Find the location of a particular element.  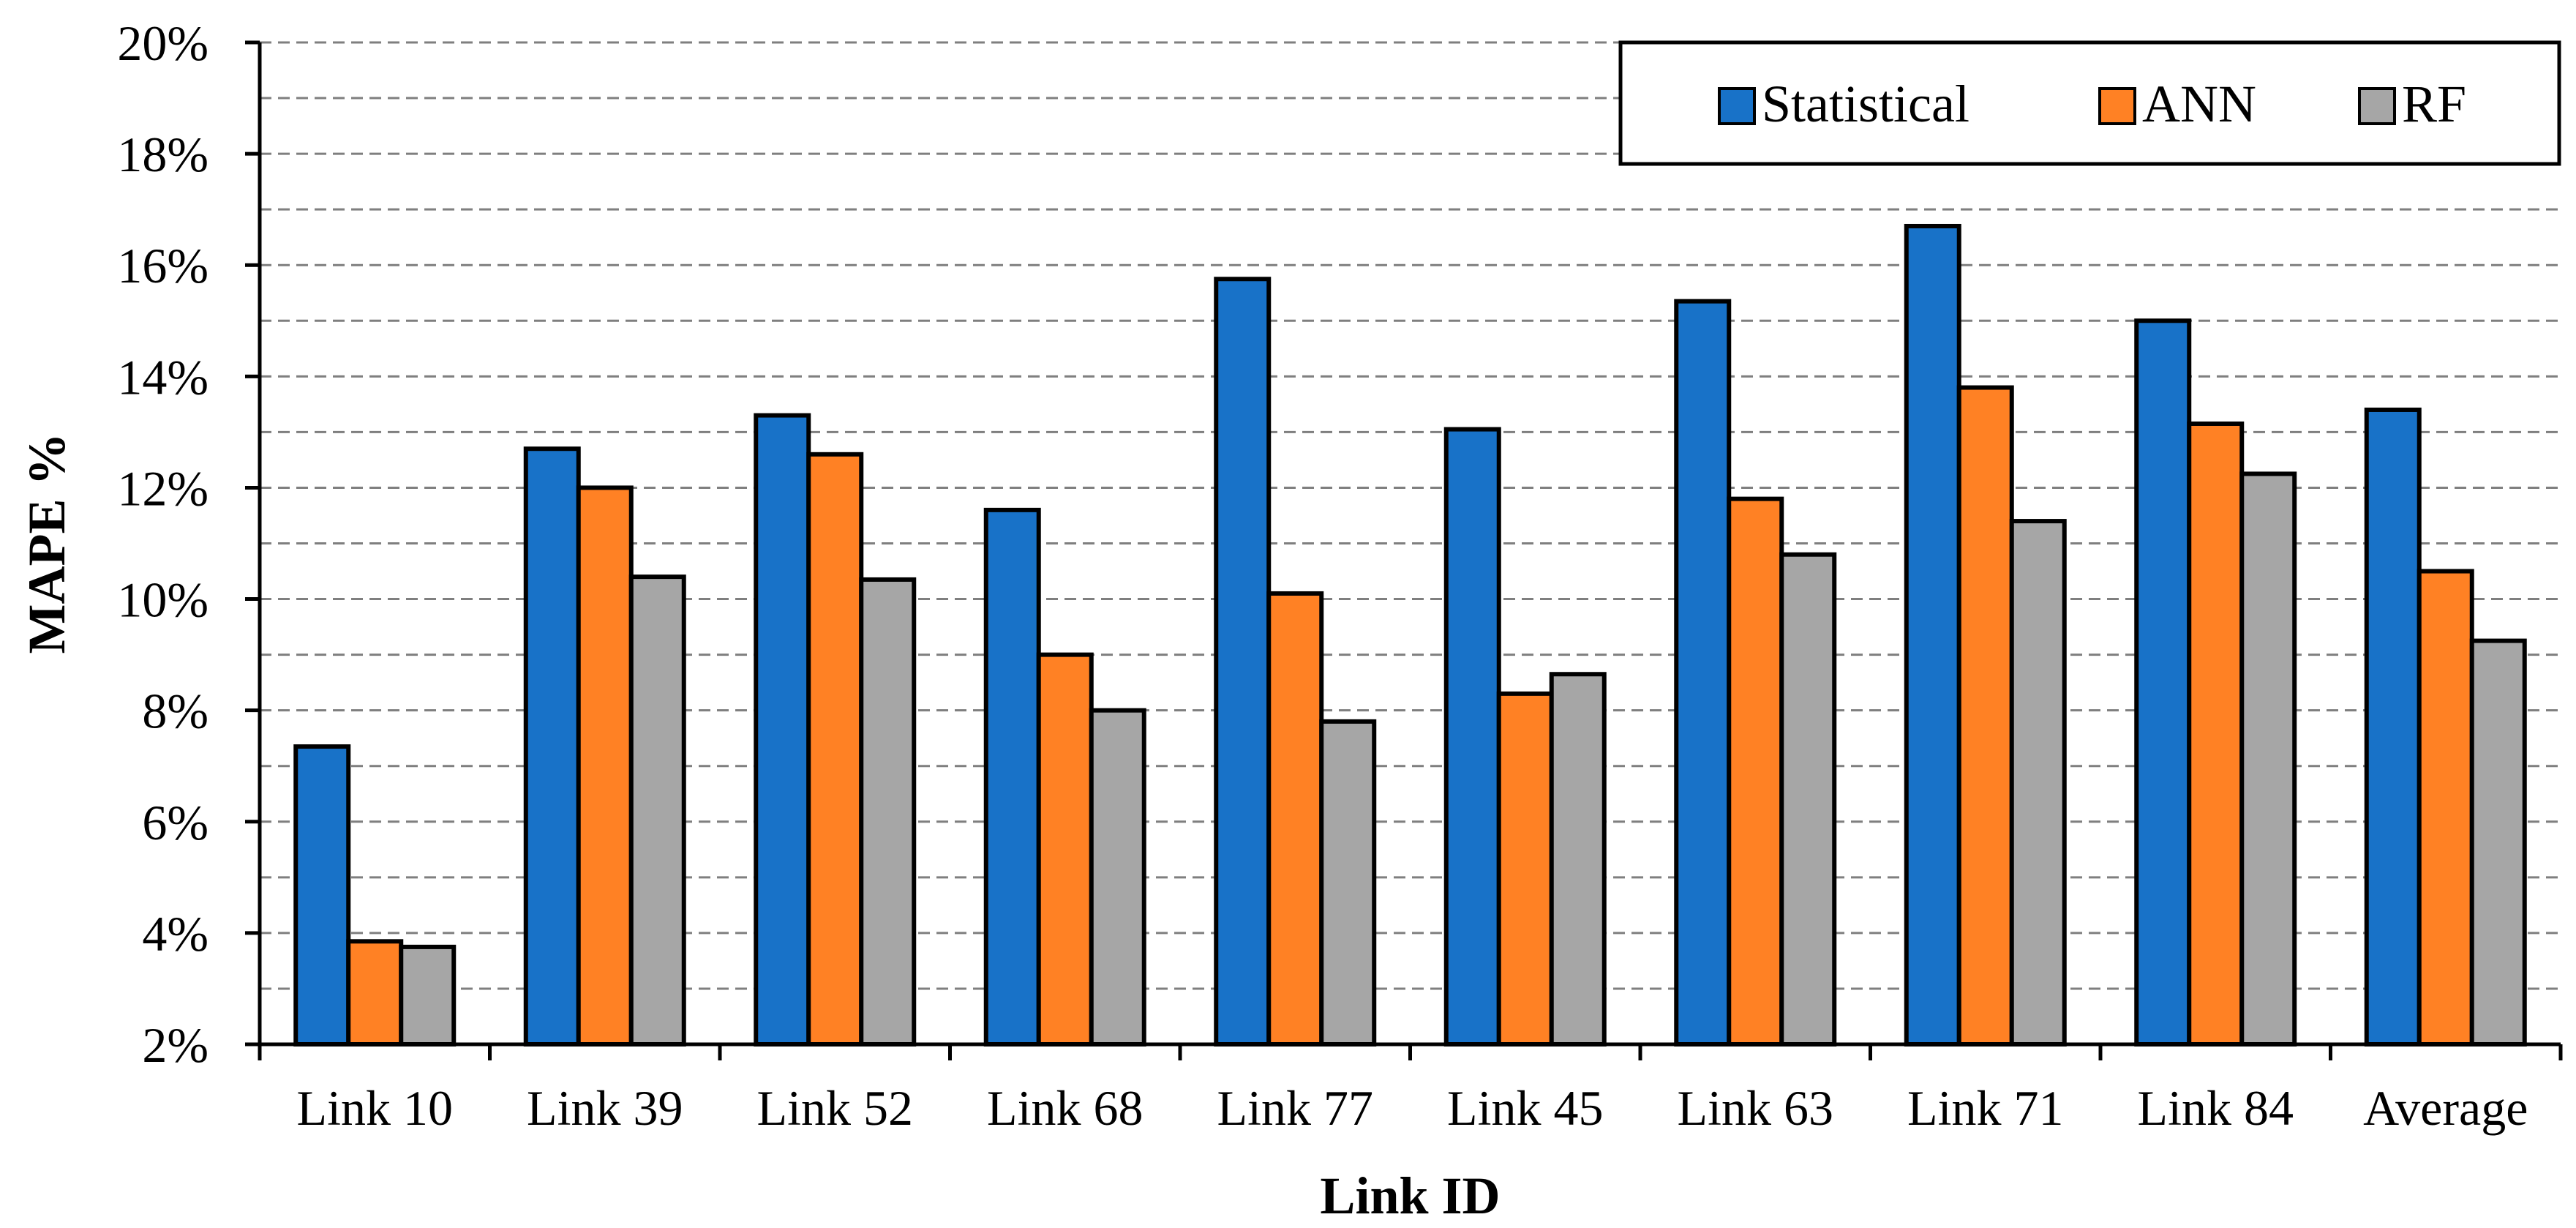

y-tick-label: 4% is located at coordinates (175, 934).